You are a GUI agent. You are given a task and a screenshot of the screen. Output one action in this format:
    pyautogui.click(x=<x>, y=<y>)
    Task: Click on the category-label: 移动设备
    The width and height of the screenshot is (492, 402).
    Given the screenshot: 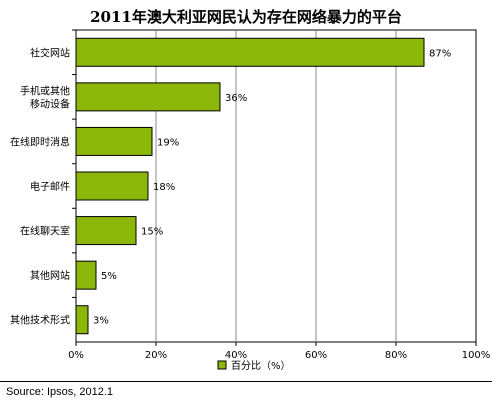 What is the action you would take?
    pyautogui.click(x=50, y=103)
    